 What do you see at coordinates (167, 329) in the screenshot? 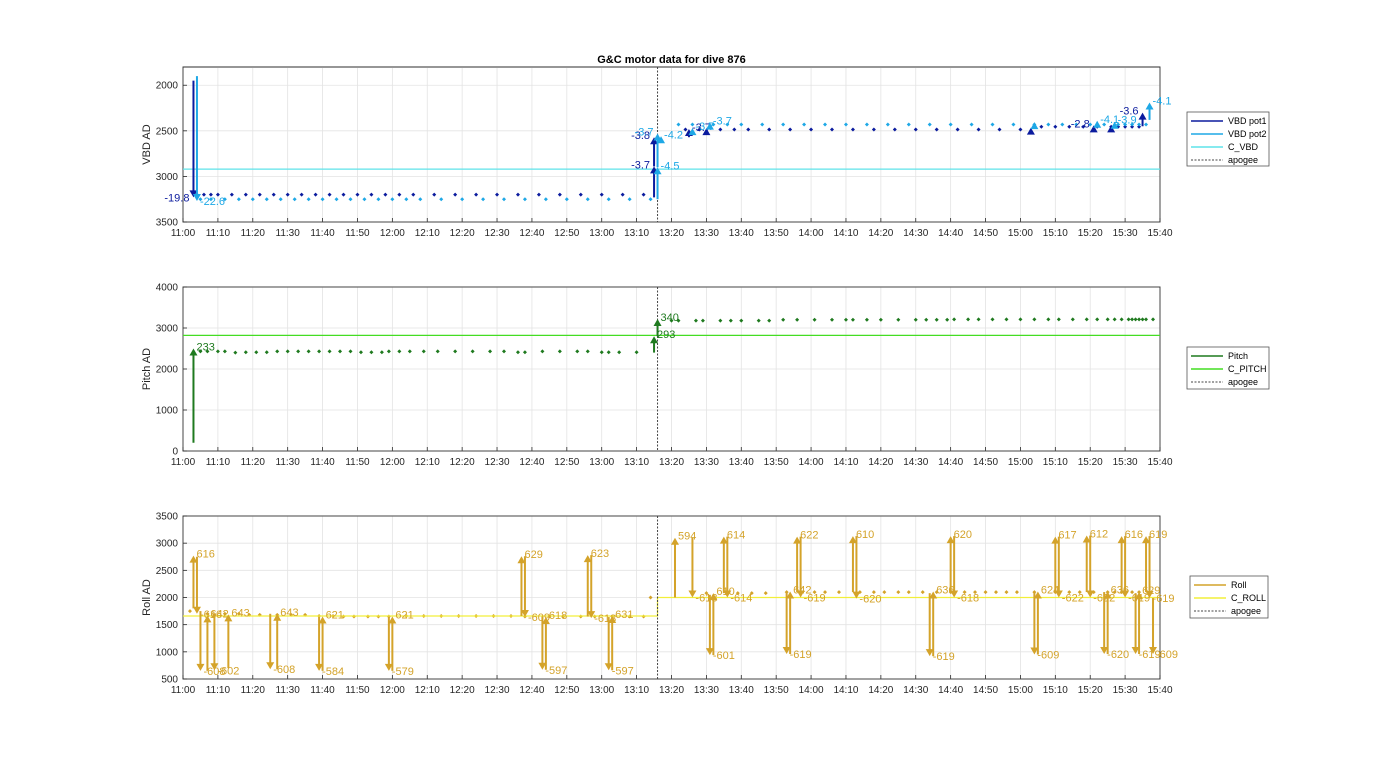
I see `y-tick-label: 3000` at bounding box center [167, 329].